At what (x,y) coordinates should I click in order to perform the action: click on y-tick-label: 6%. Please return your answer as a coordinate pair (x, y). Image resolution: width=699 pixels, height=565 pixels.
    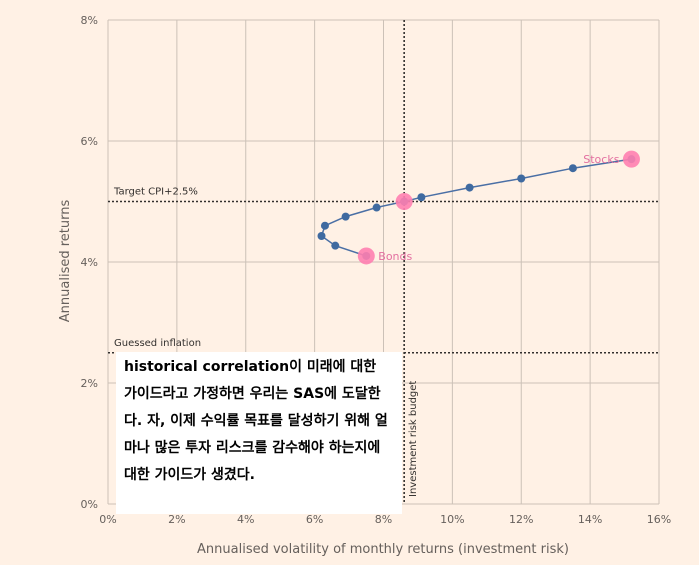
    Looking at the image, I should click on (89, 141).